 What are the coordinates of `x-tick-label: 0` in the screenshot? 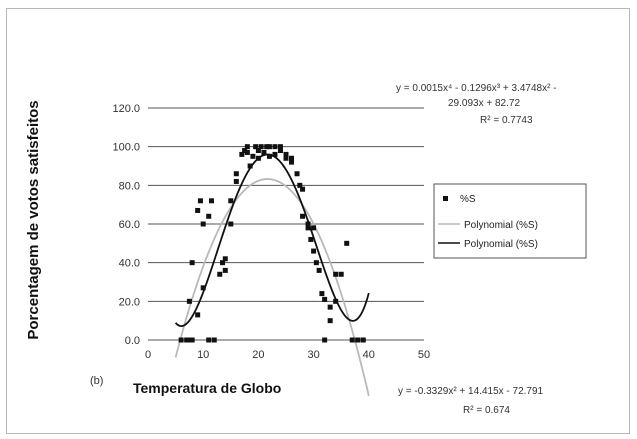 It's located at (148, 355).